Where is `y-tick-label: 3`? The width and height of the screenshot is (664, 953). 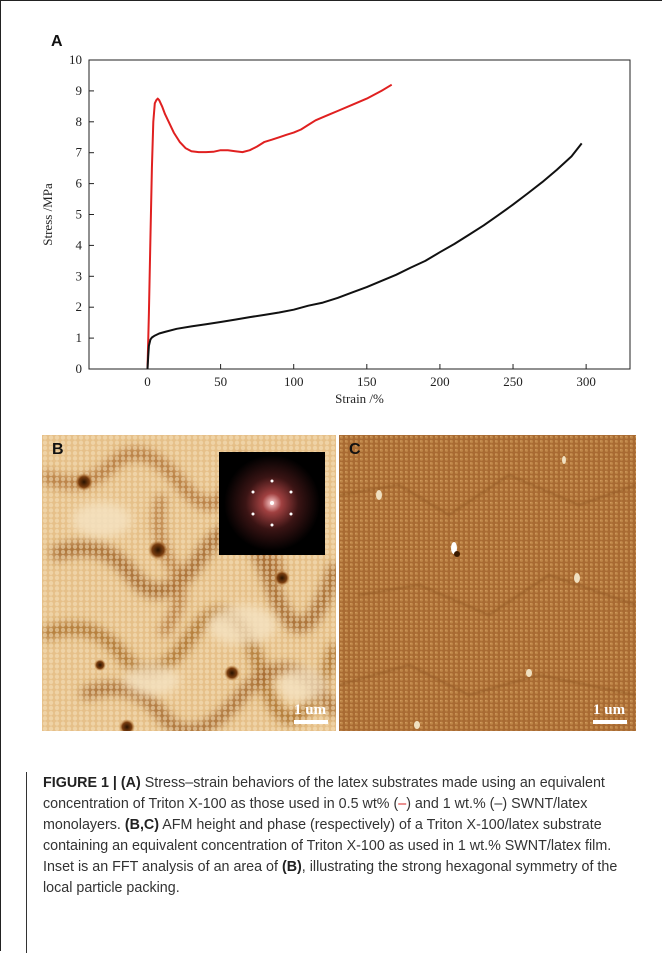 y-tick-label: 3 is located at coordinates (79, 275).